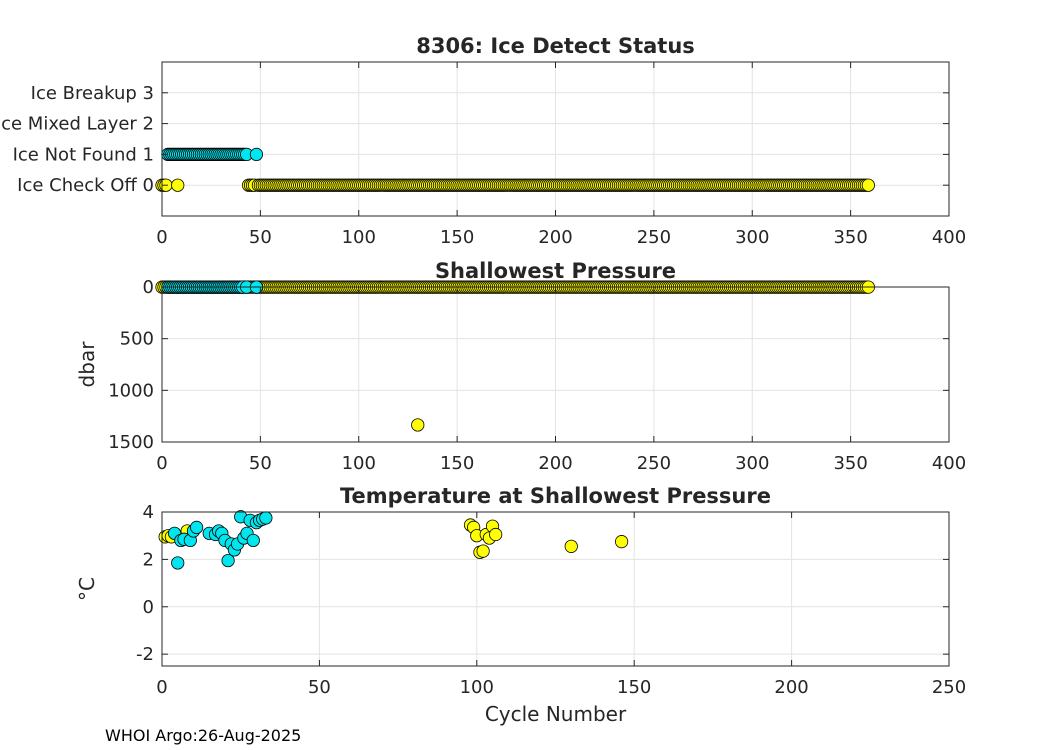 This screenshot has height=750, width=1050. I want to click on y-axis-label: dbar, so click(87, 364).